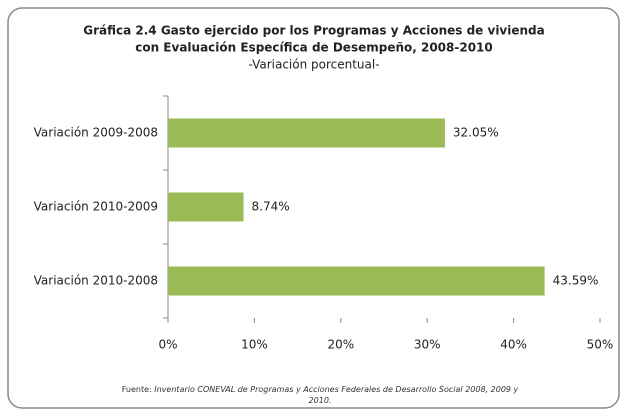 The image size is (628, 416). What do you see at coordinates (600, 345) in the screenshot?
I see `x-tick-label: 50%` at bounding box center [600, 345].